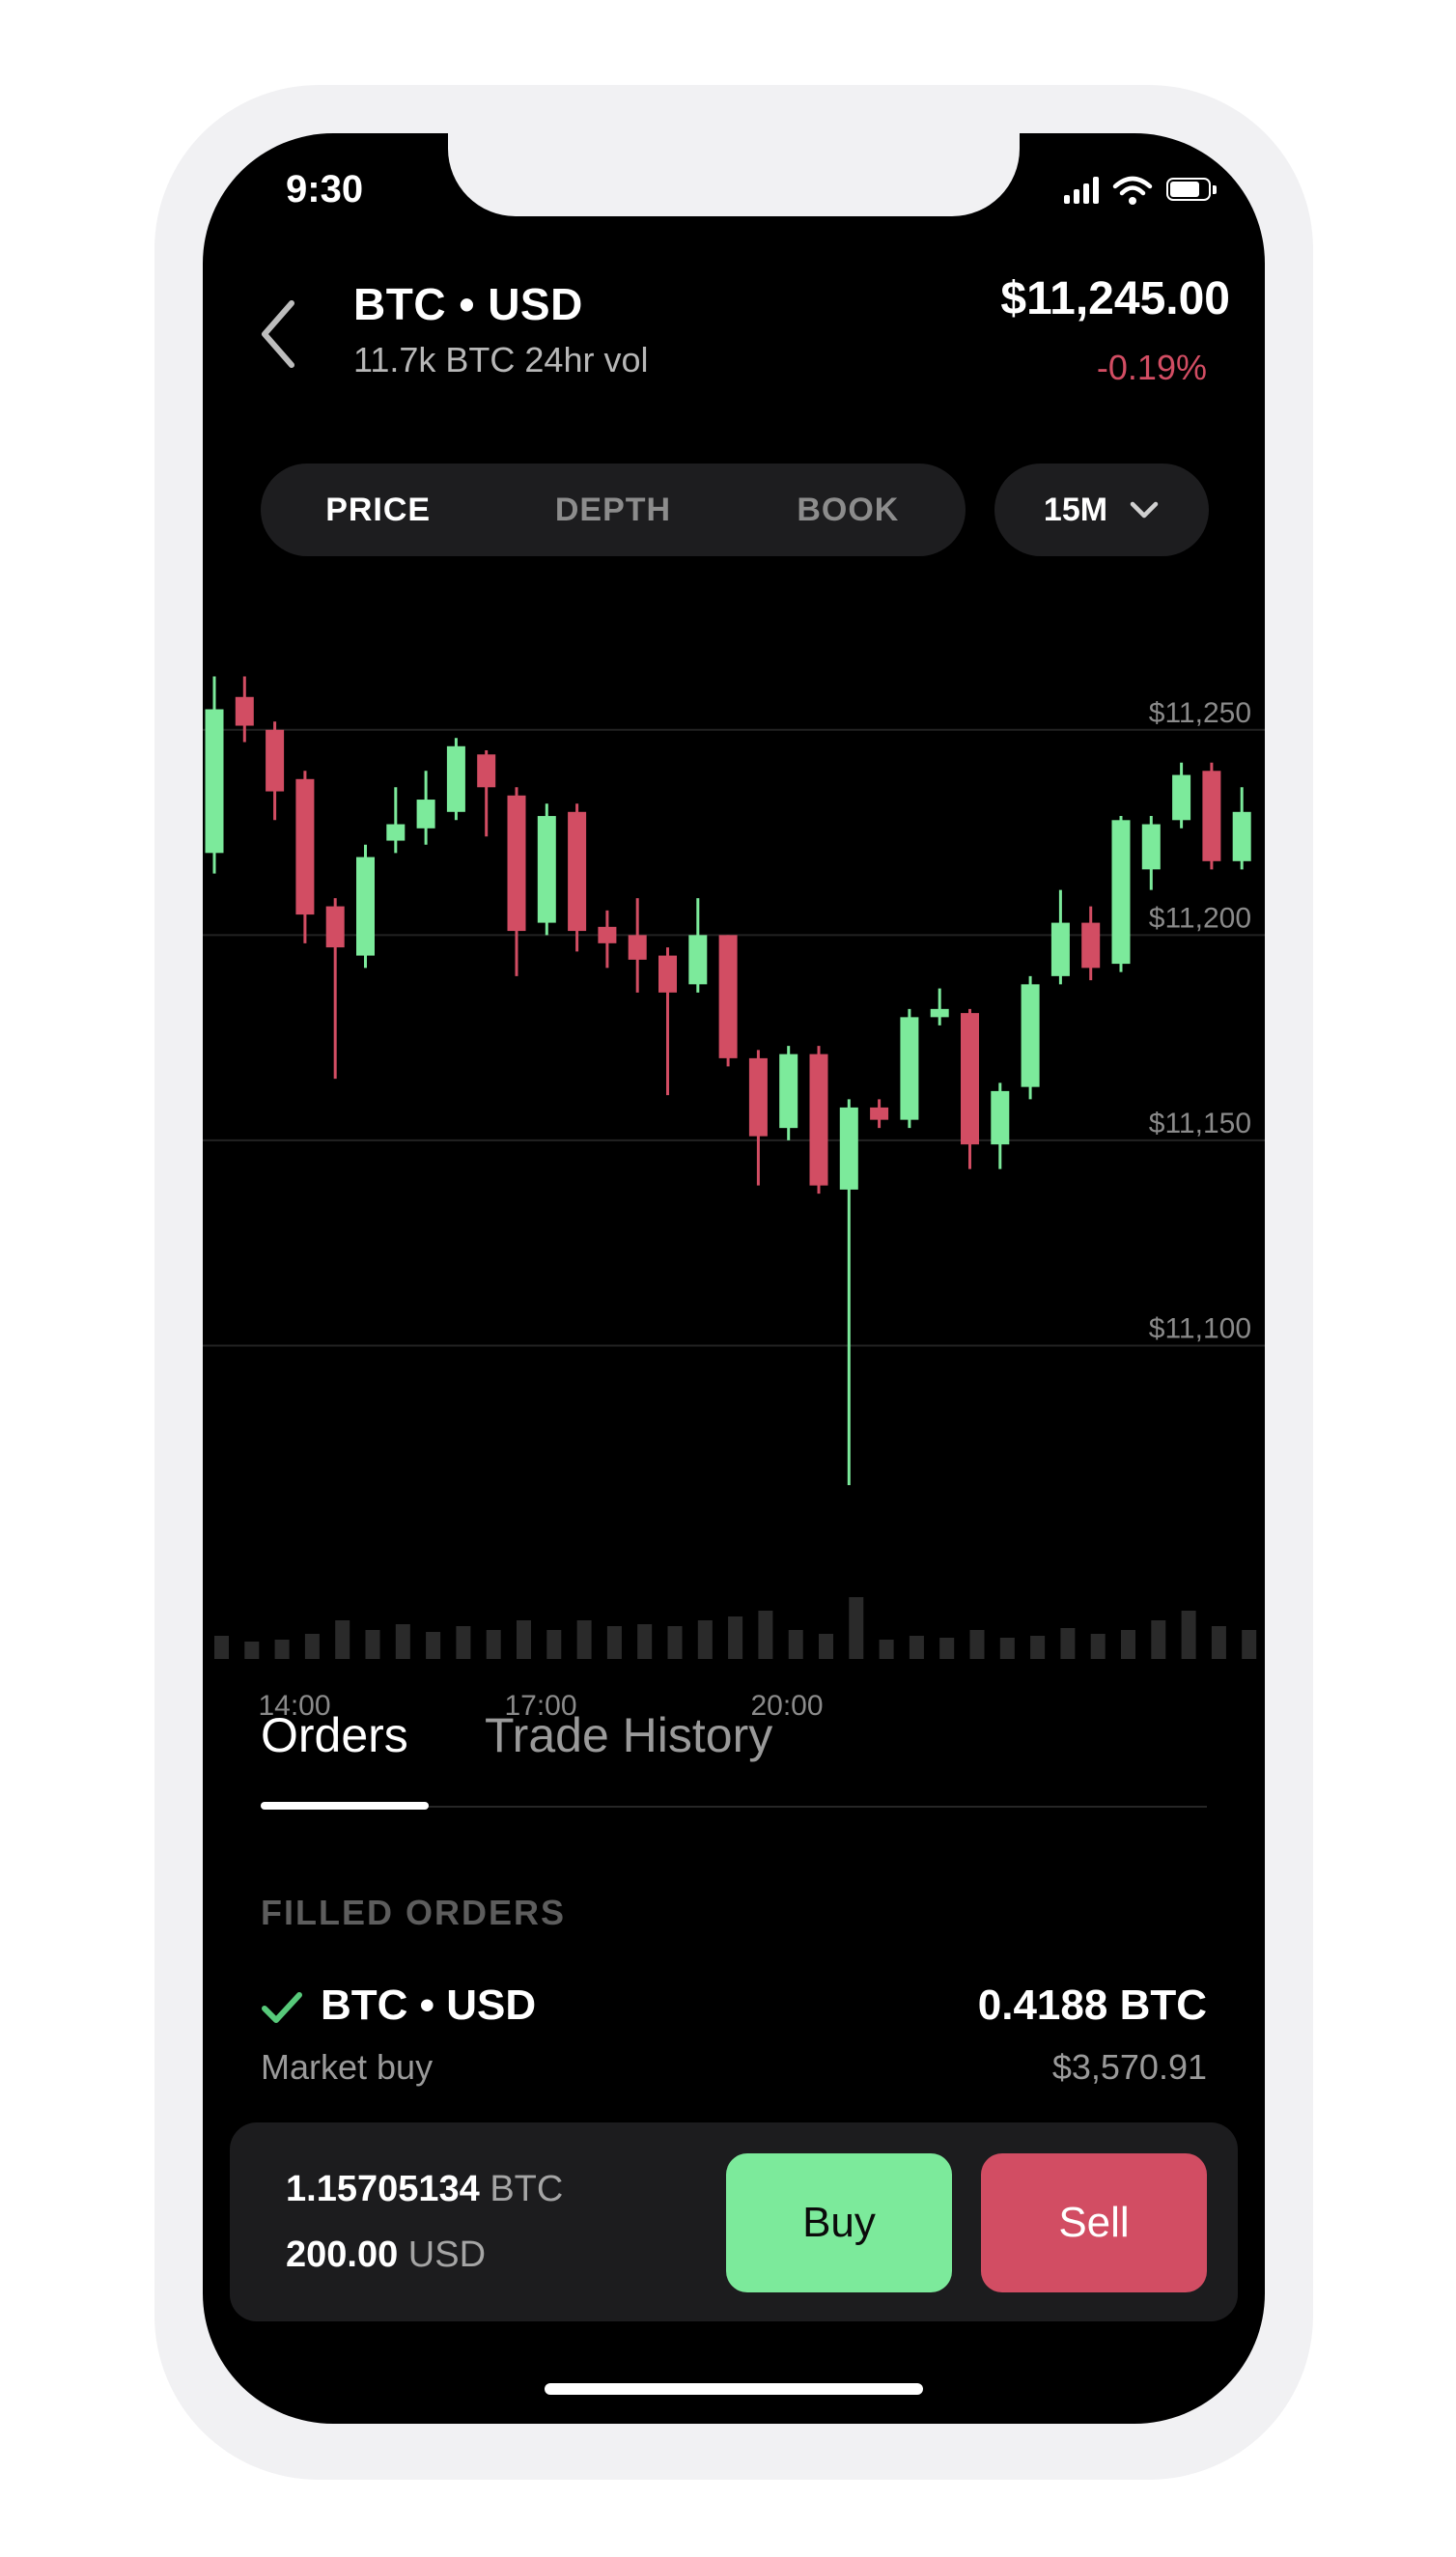 The width and height of the screenshot is (1456, 2557). What do you see at coordinates (345, 1806) in the screenshot?
I see `active-tab-indicator` at bounding box center [345, 1806].